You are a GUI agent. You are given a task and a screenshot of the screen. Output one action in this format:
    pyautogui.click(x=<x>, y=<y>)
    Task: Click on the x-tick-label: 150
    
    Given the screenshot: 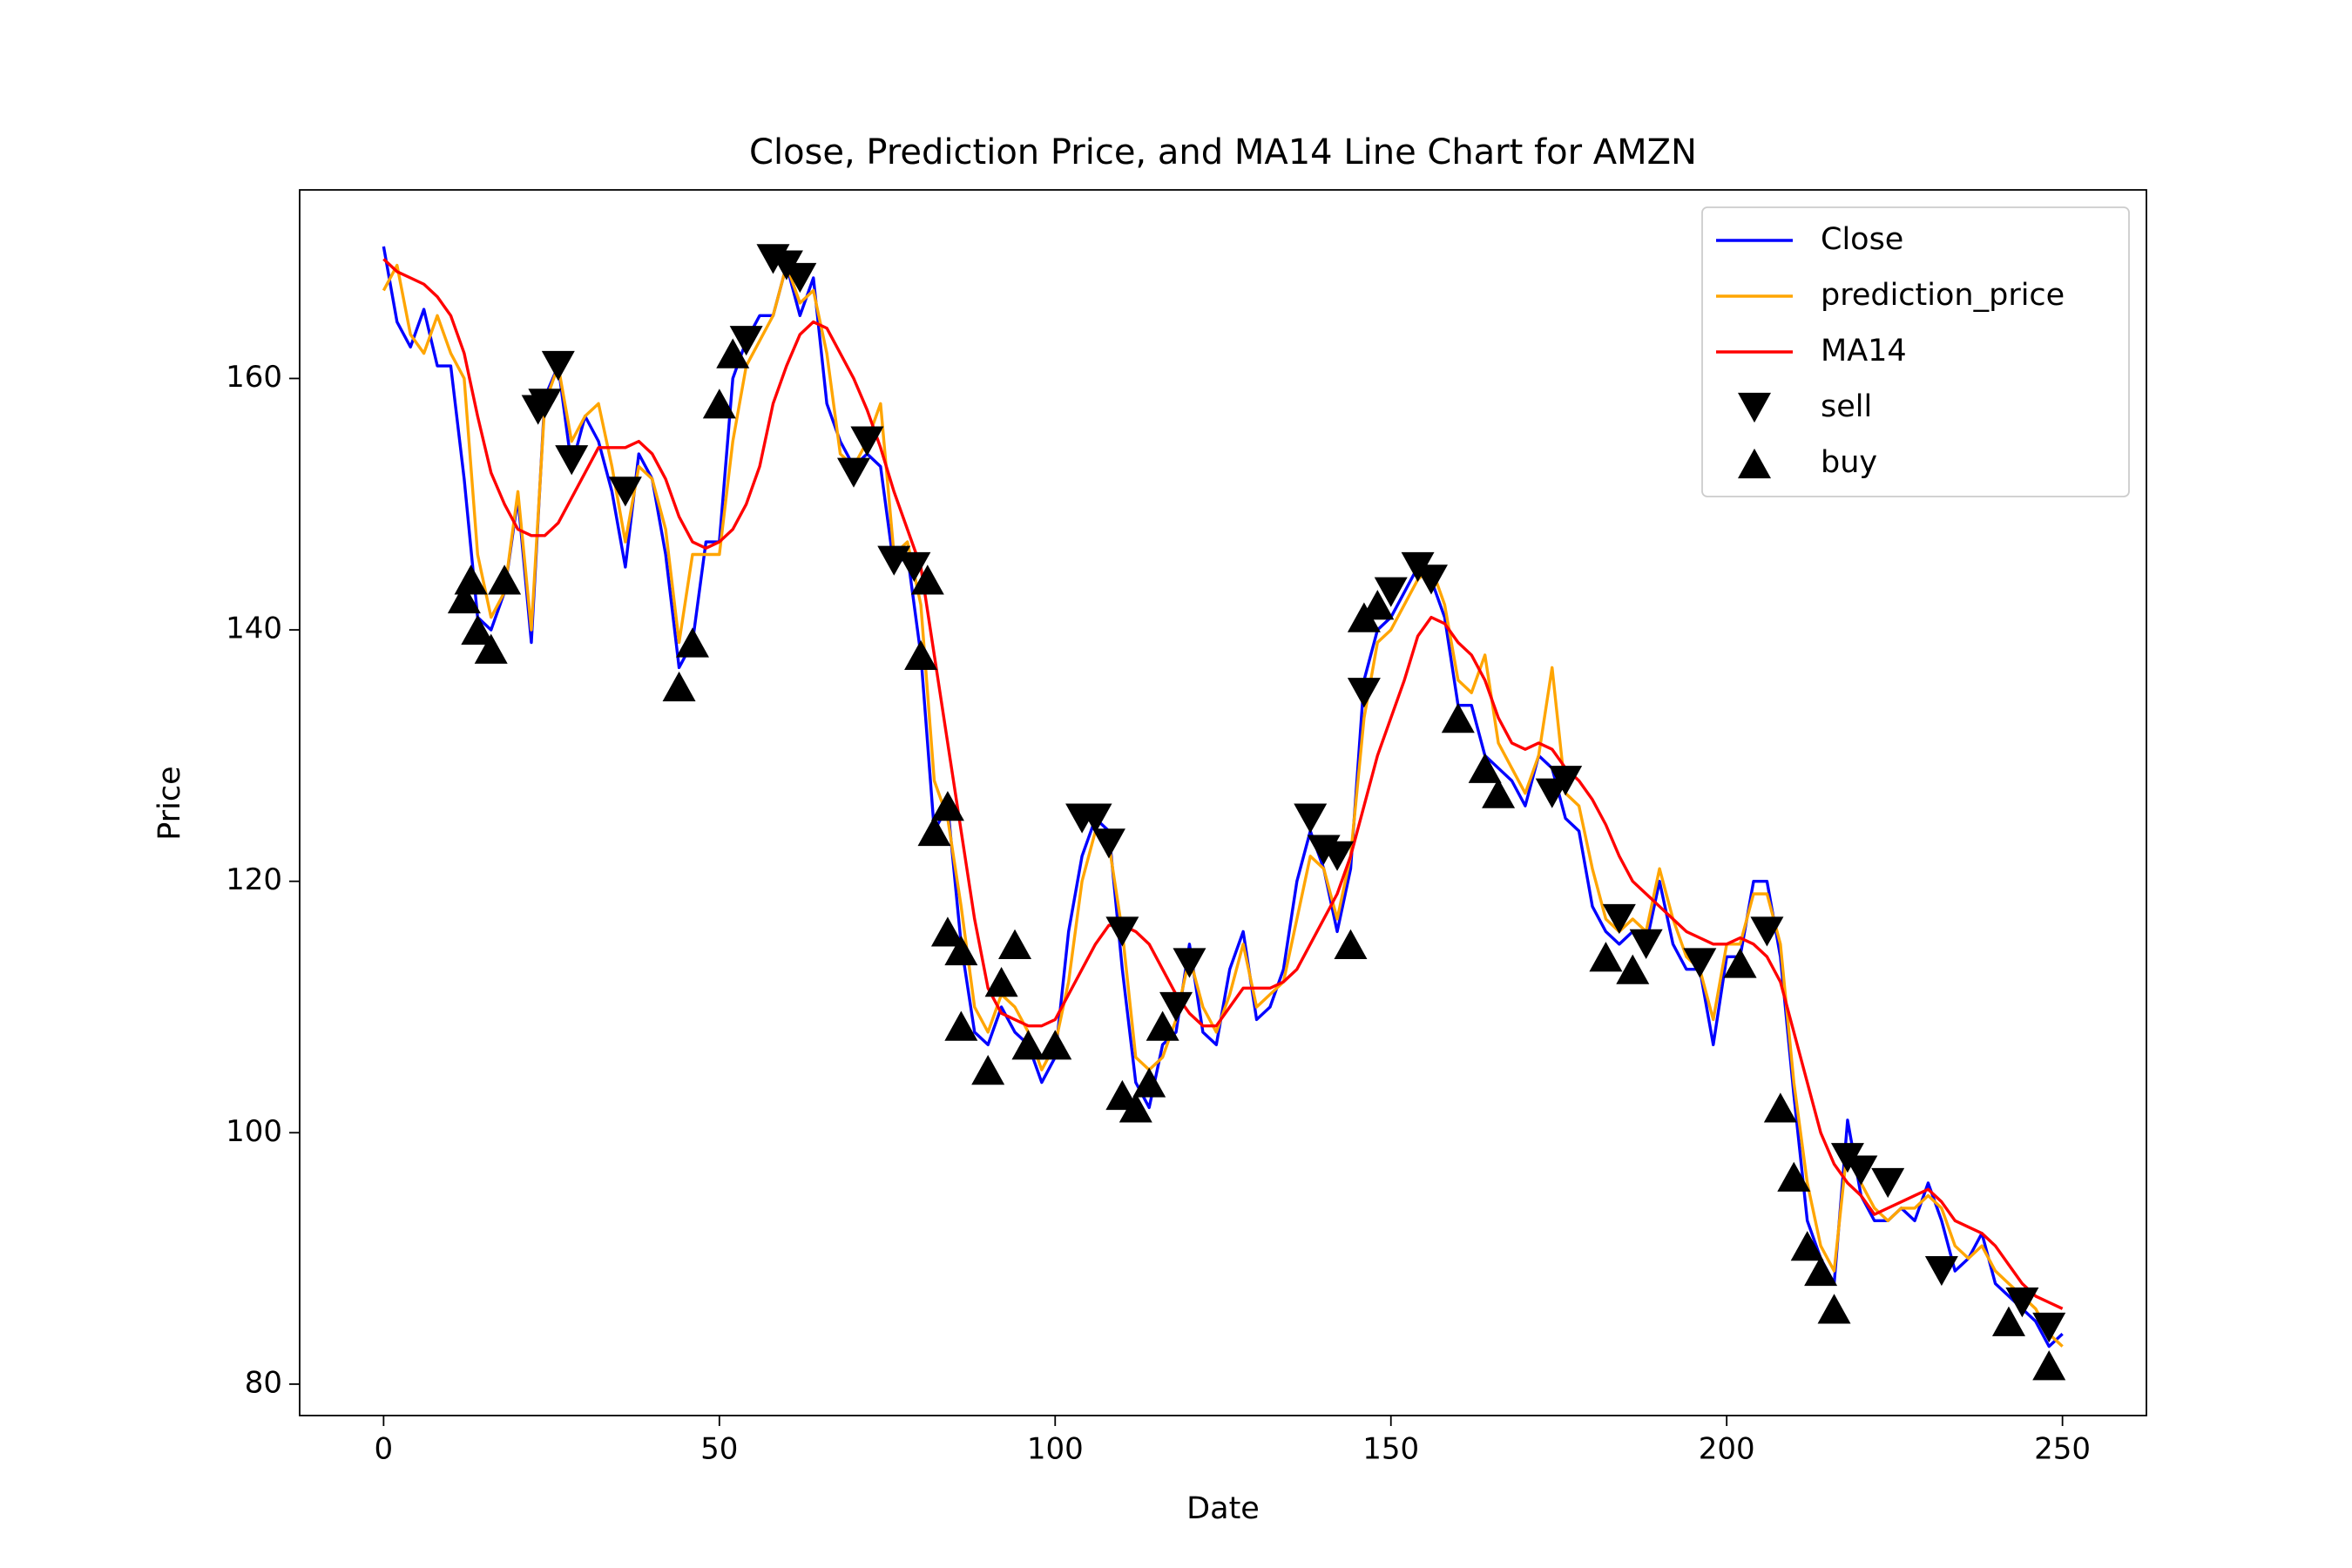 What is the action you would take?
    pyautogui.click(x=1390, y=1449)
    